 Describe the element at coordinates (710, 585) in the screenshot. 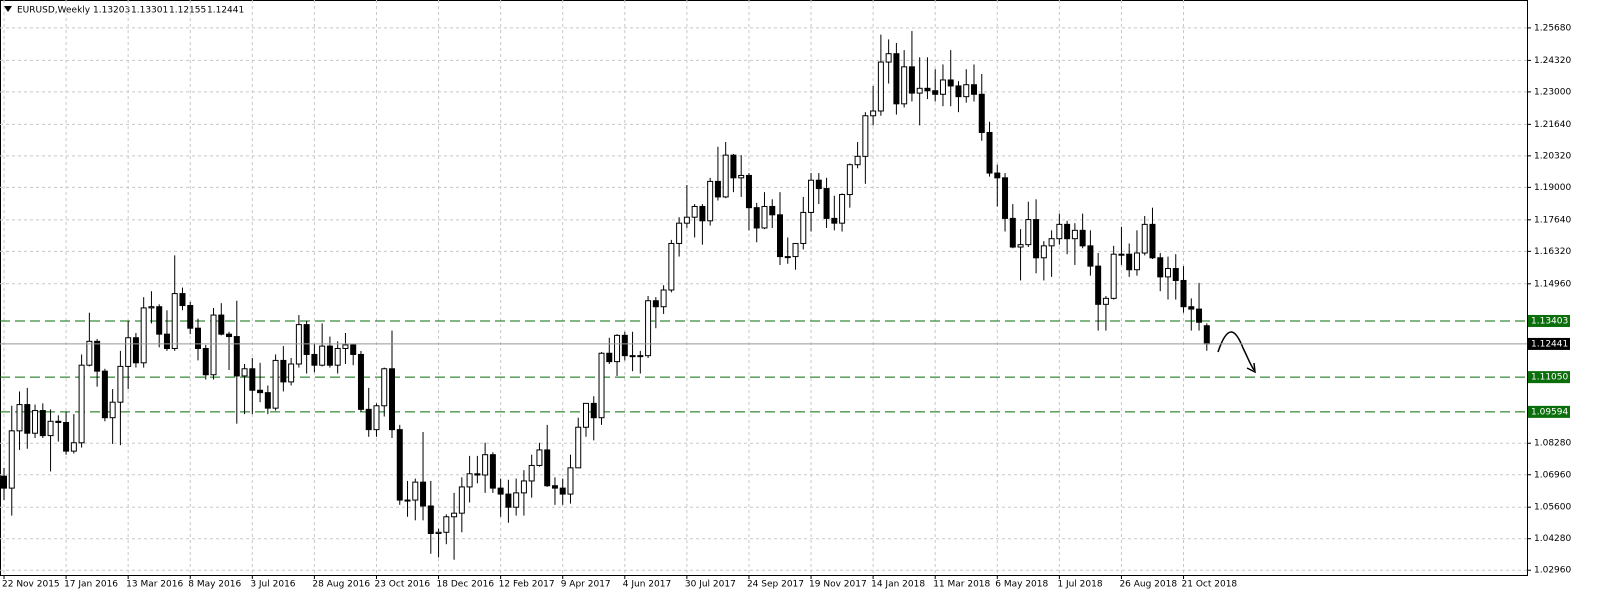

I see `x-tick-label: 30 Jul 2017` at that location.